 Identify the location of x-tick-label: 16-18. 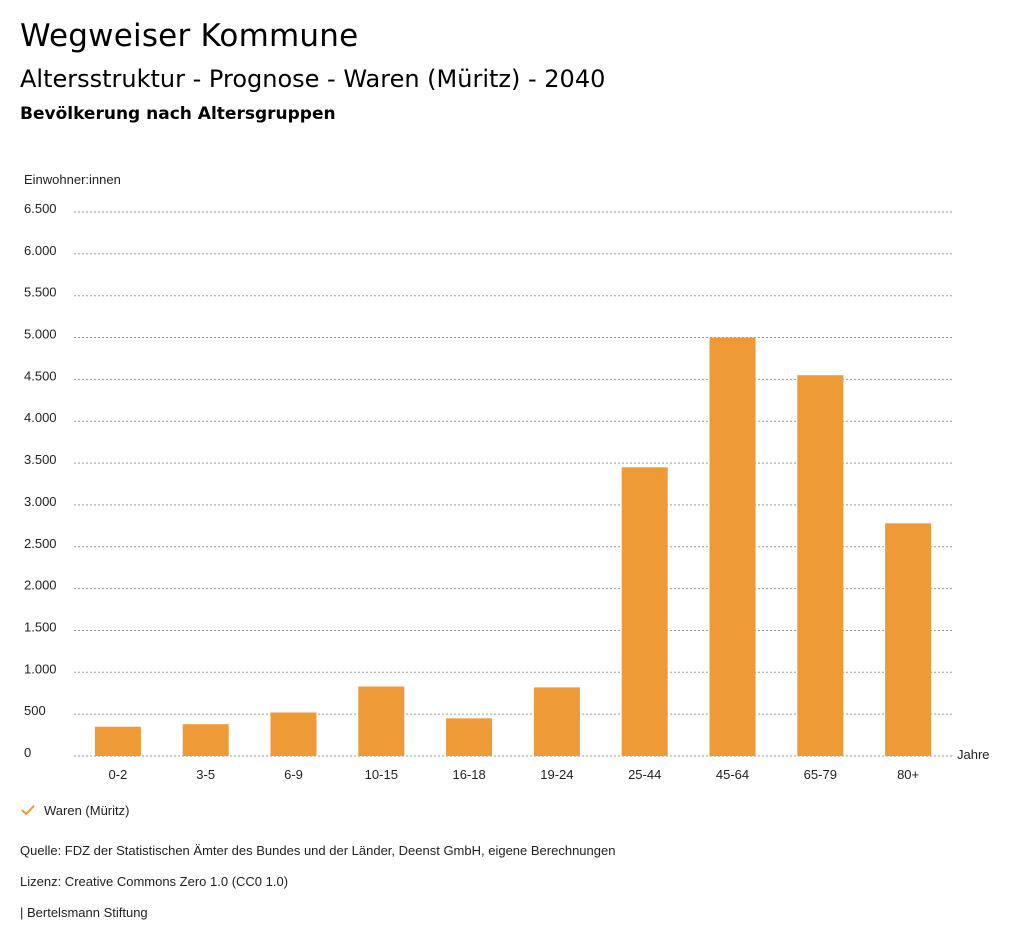
(468, 774).